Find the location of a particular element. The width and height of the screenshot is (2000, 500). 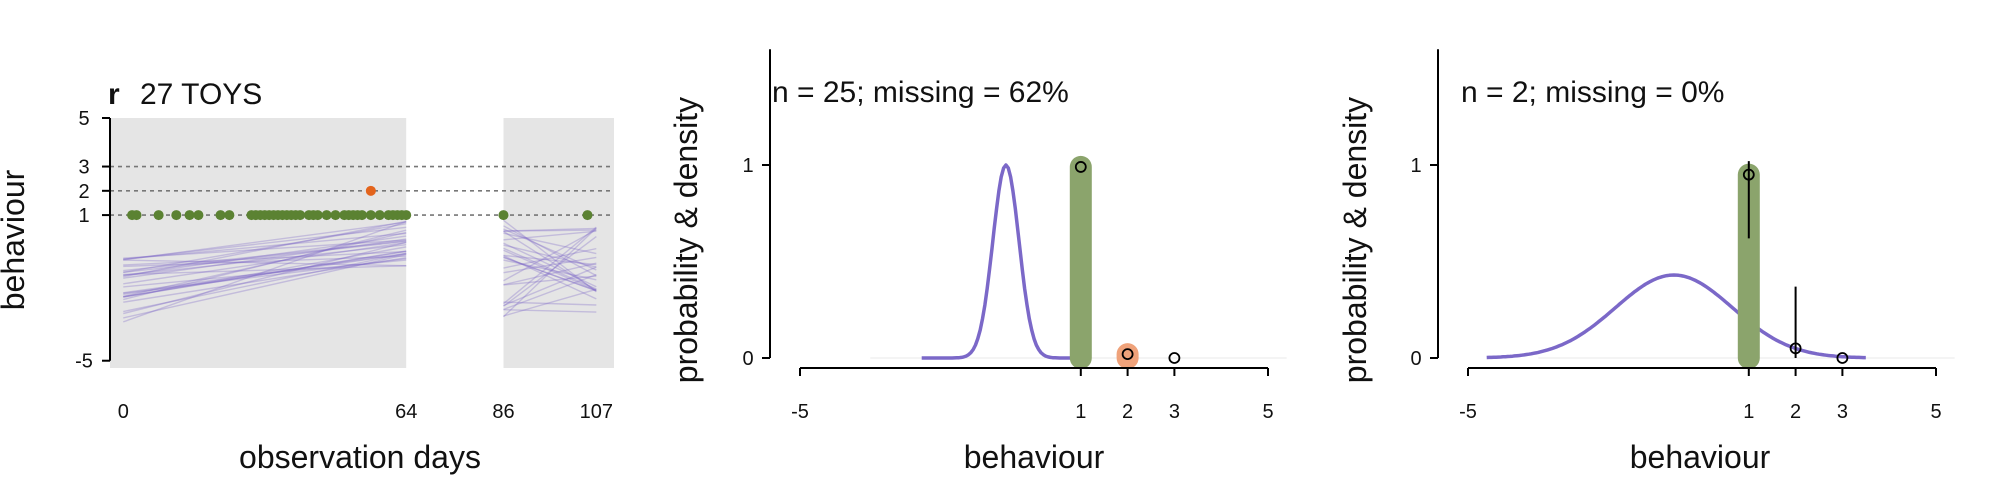

y-tick-label: 0 is located at coordinates (747, 359).